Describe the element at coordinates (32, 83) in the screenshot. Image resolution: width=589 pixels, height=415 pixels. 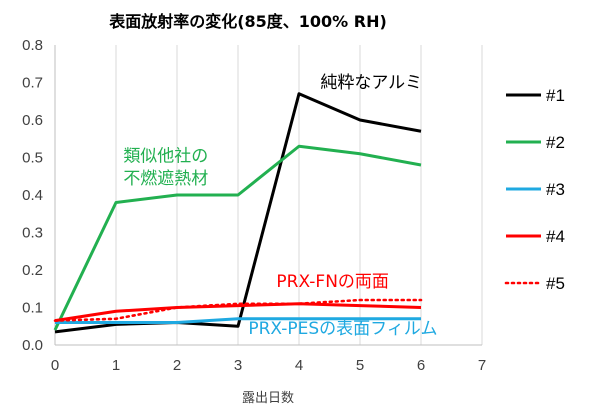
I see `y-tick-label: 0.7` at that location.